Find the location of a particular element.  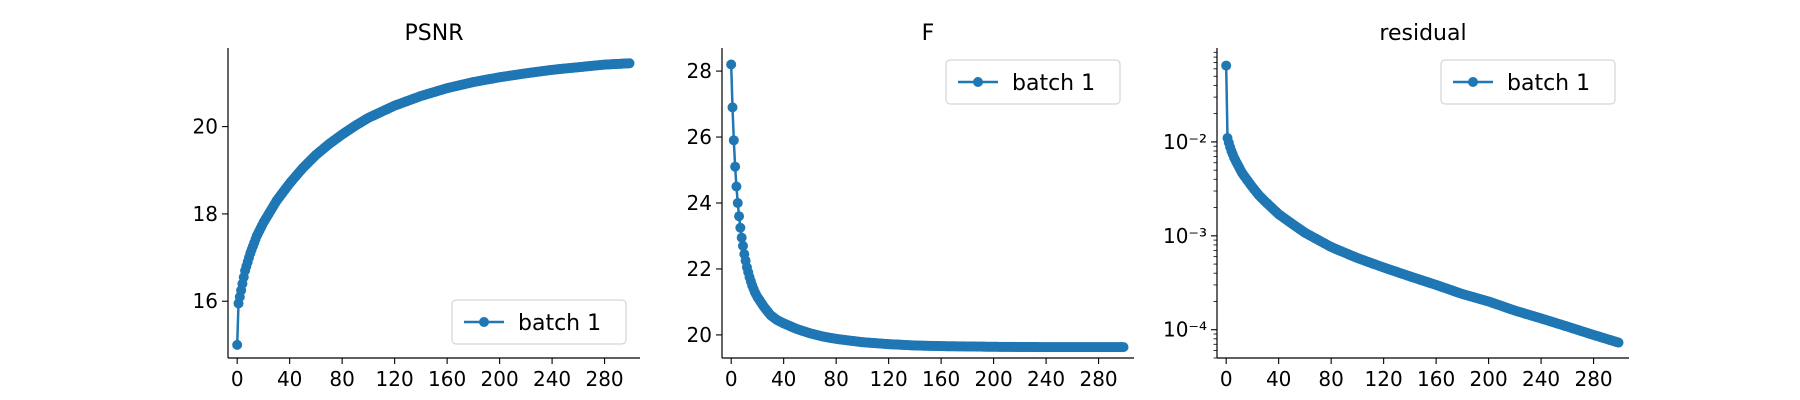

residual-x-tick-label: 80 is located at coordinates (1330, 379).